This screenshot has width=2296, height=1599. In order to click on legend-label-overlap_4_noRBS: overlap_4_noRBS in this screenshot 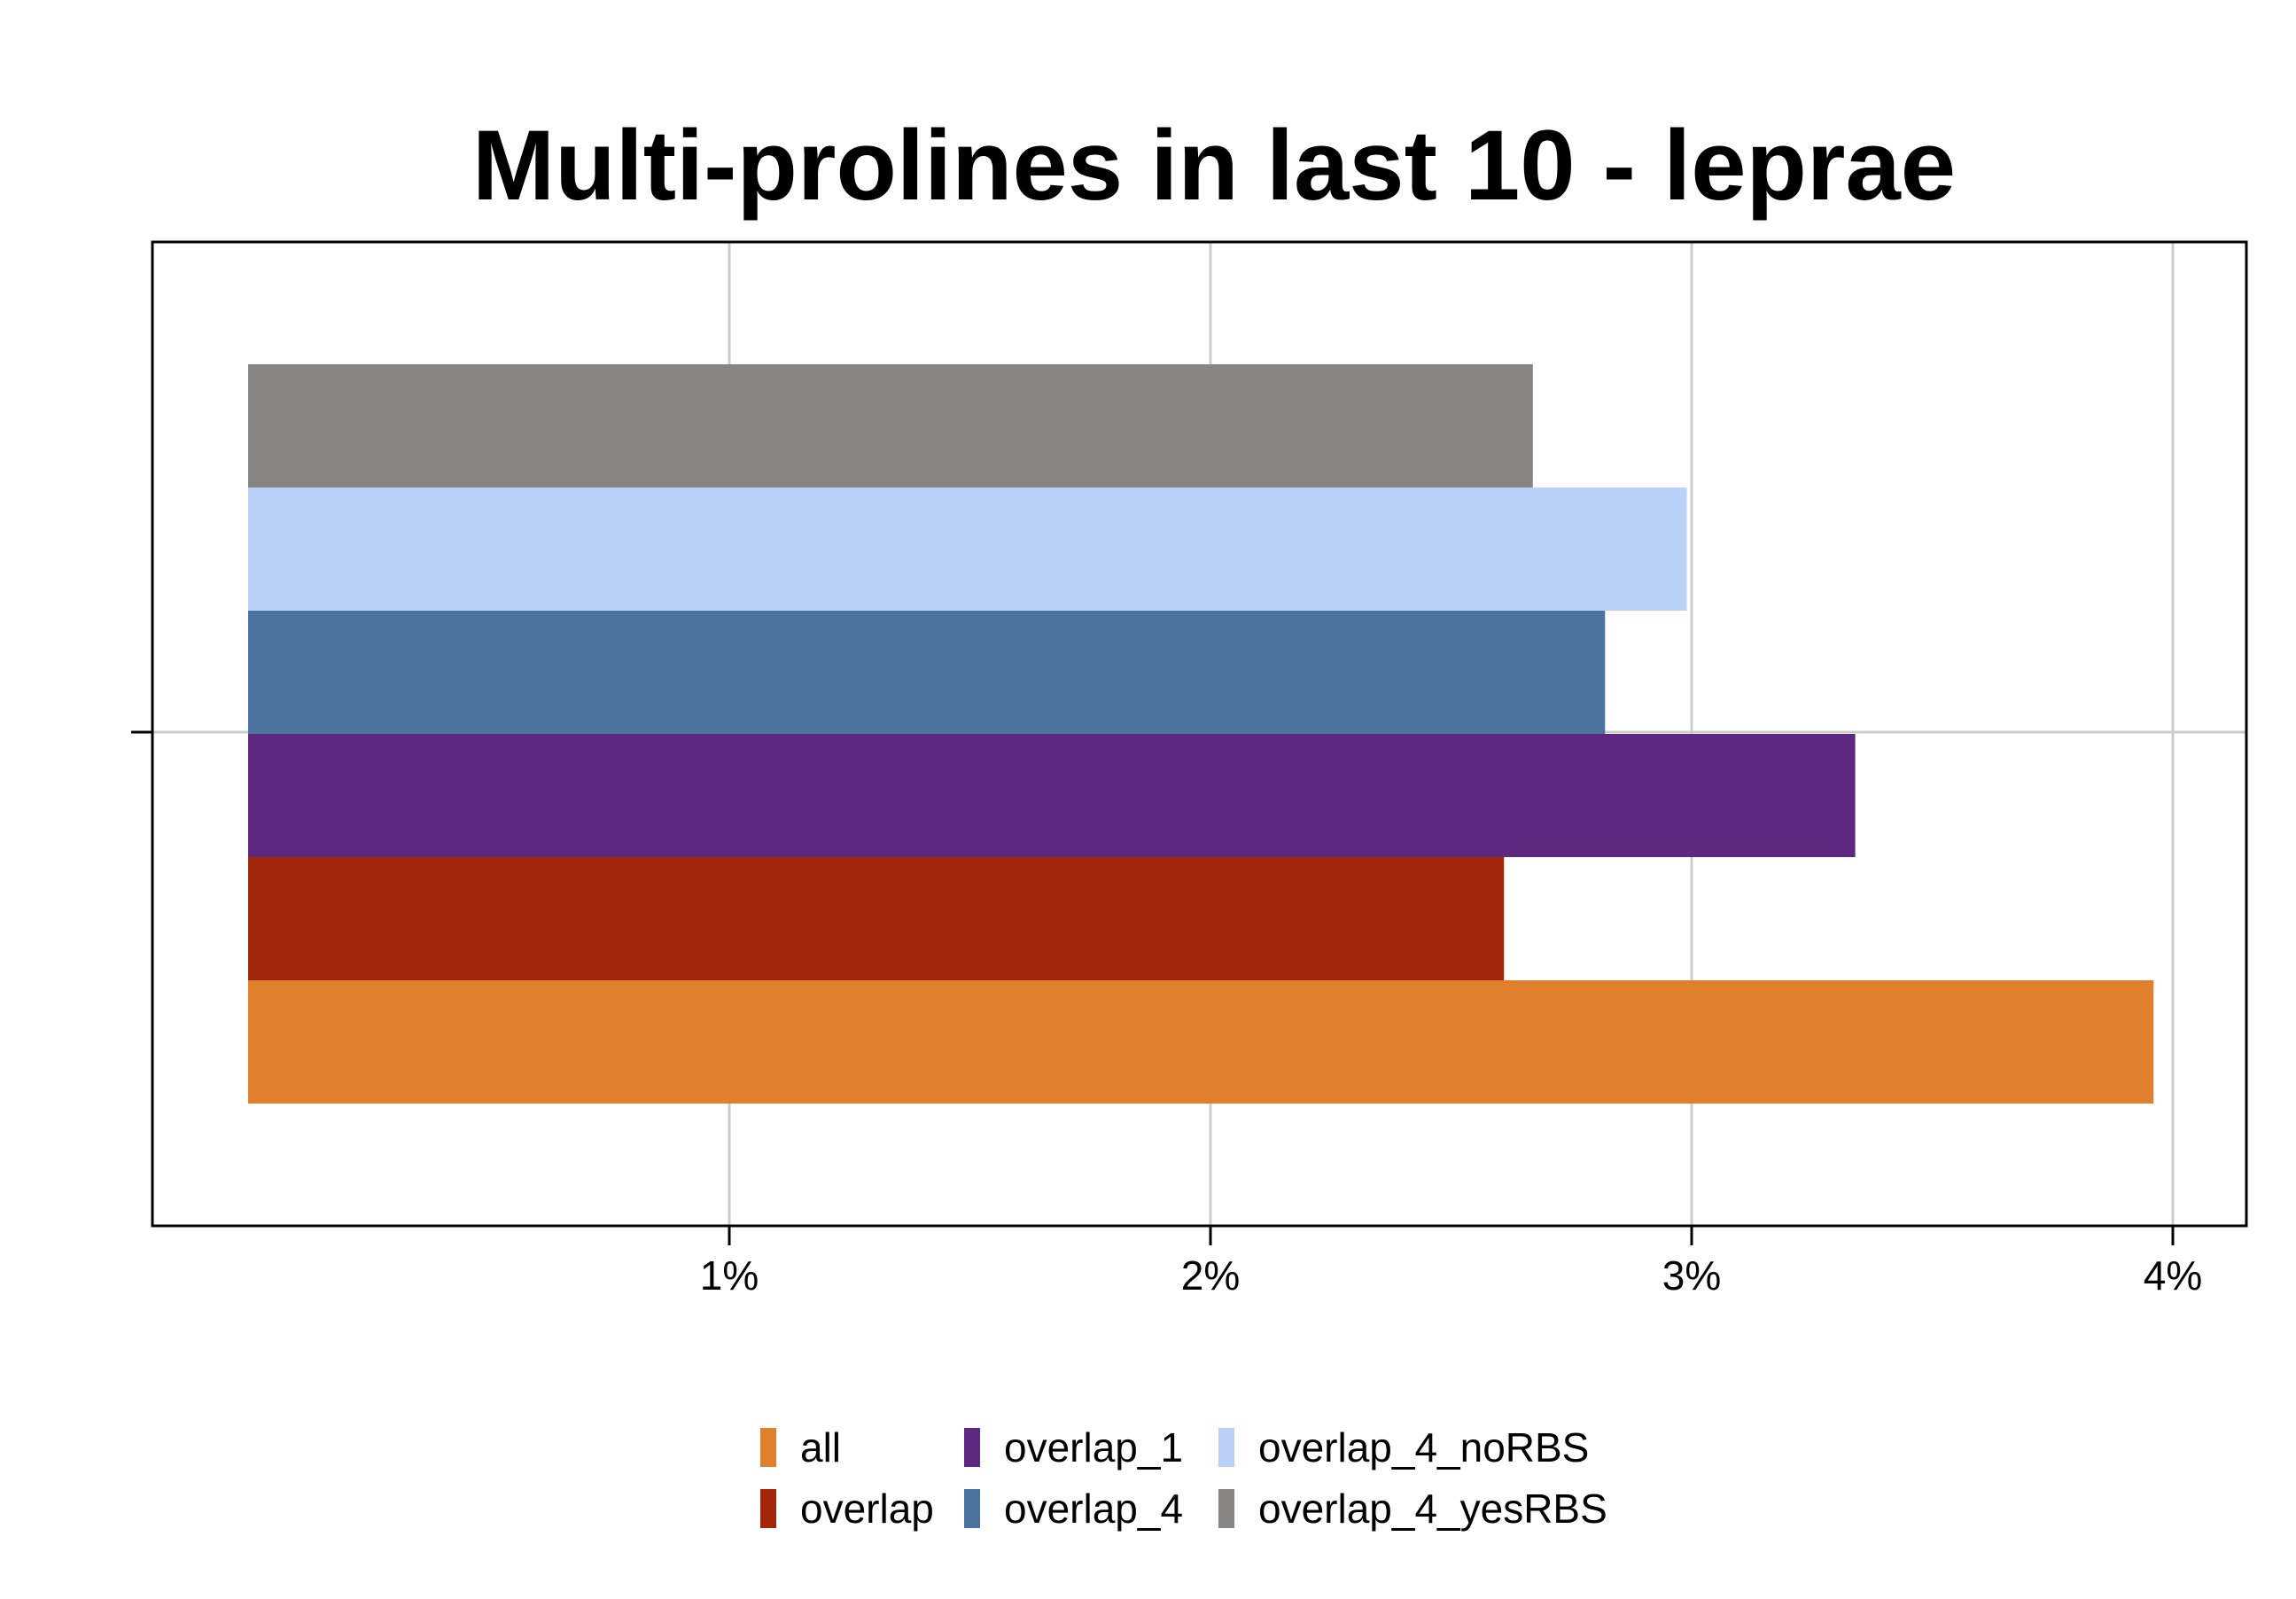, I will do `click(1423, 1447)`.